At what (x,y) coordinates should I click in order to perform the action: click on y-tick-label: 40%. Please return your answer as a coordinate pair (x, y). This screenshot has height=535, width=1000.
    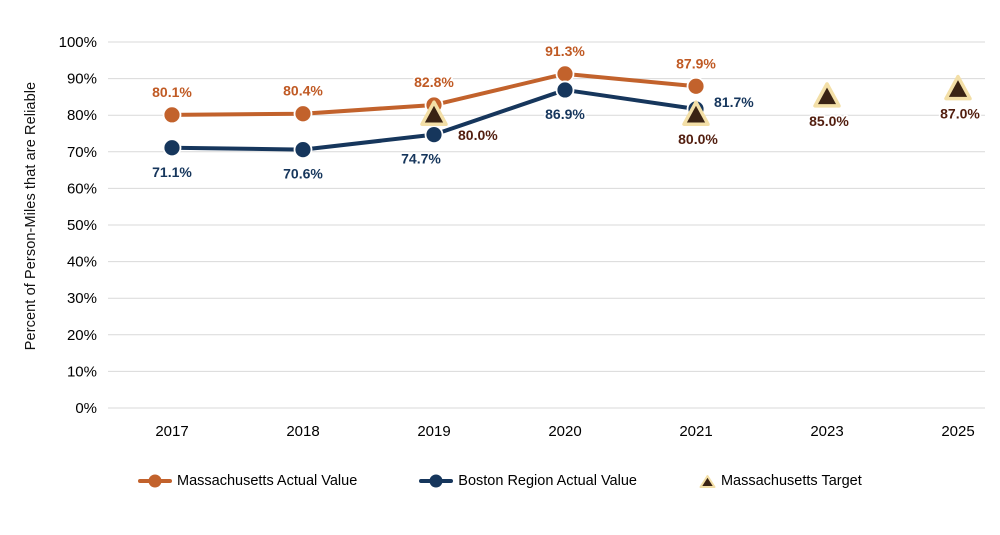
    Looking at the image, I should click on (82, 262).